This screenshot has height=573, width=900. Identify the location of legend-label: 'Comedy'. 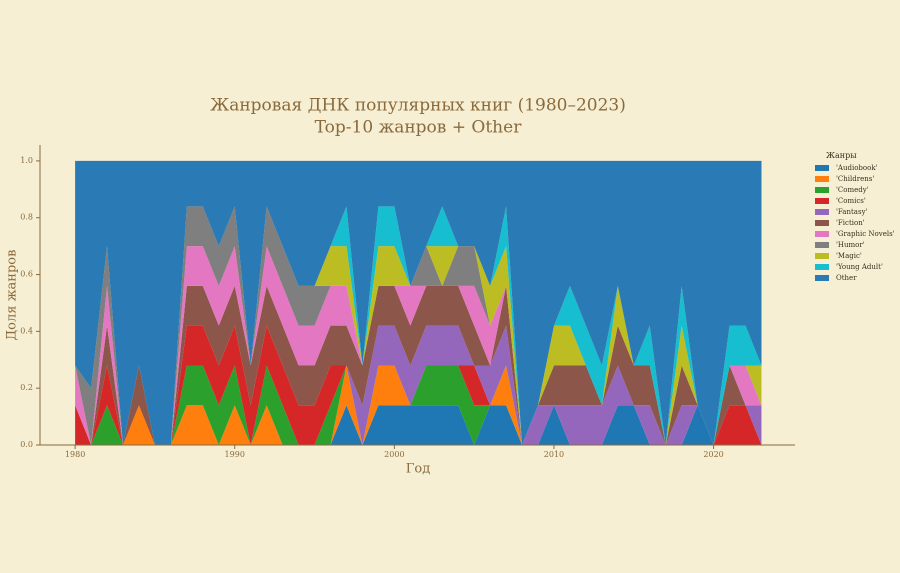
(852, 190).